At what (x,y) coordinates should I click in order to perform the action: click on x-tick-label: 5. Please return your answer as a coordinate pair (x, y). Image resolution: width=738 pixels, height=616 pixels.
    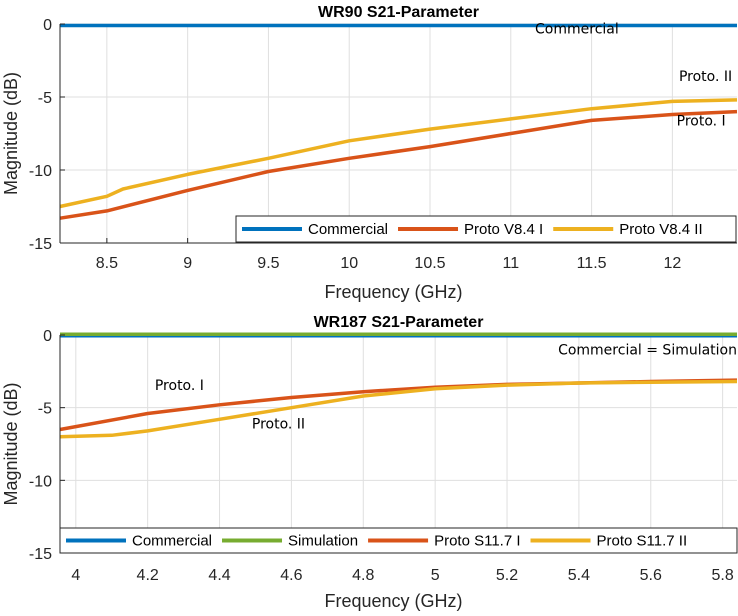
    Looking at the image, I should click on (435, 575).